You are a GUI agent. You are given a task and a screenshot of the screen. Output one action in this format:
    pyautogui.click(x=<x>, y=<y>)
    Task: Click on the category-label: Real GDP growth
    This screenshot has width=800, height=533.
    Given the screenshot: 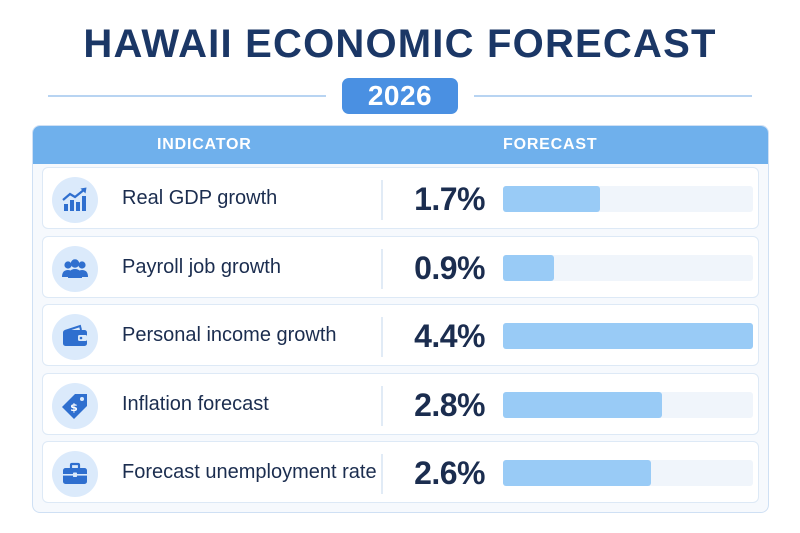 What is the action you would take?
    pyautogui.click(x=200, y=198)
    